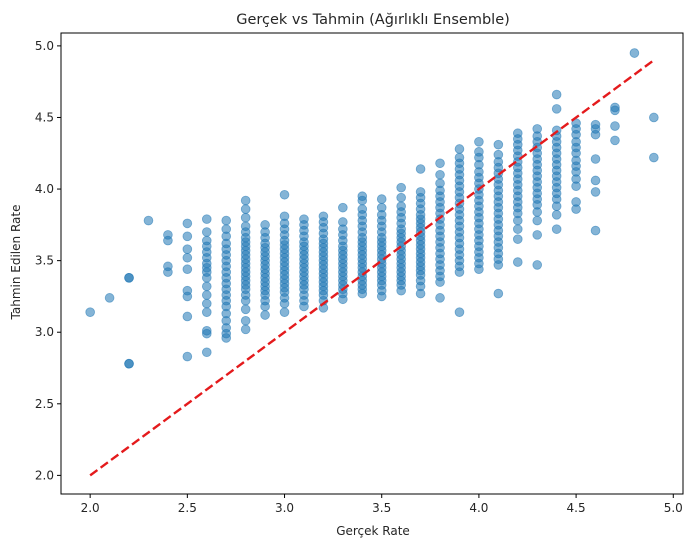  Describe the element at coordinates (576, 508) in the screenshot. I see `x-tick-label: 4.5` at that location.